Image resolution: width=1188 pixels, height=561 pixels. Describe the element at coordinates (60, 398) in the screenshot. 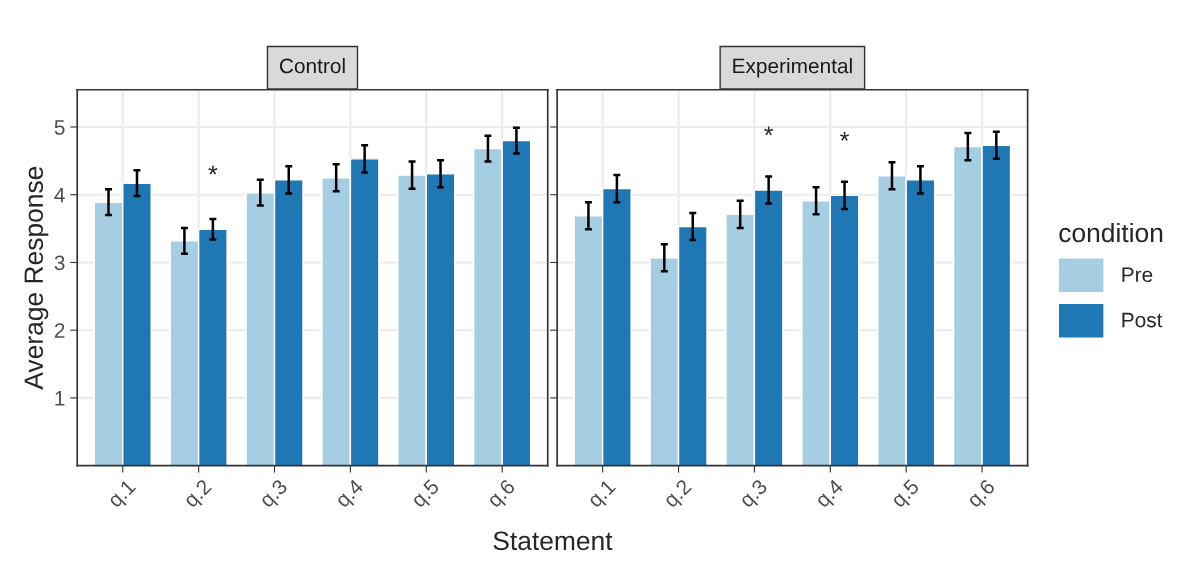

I see `y-tick-label: 1` at that location.